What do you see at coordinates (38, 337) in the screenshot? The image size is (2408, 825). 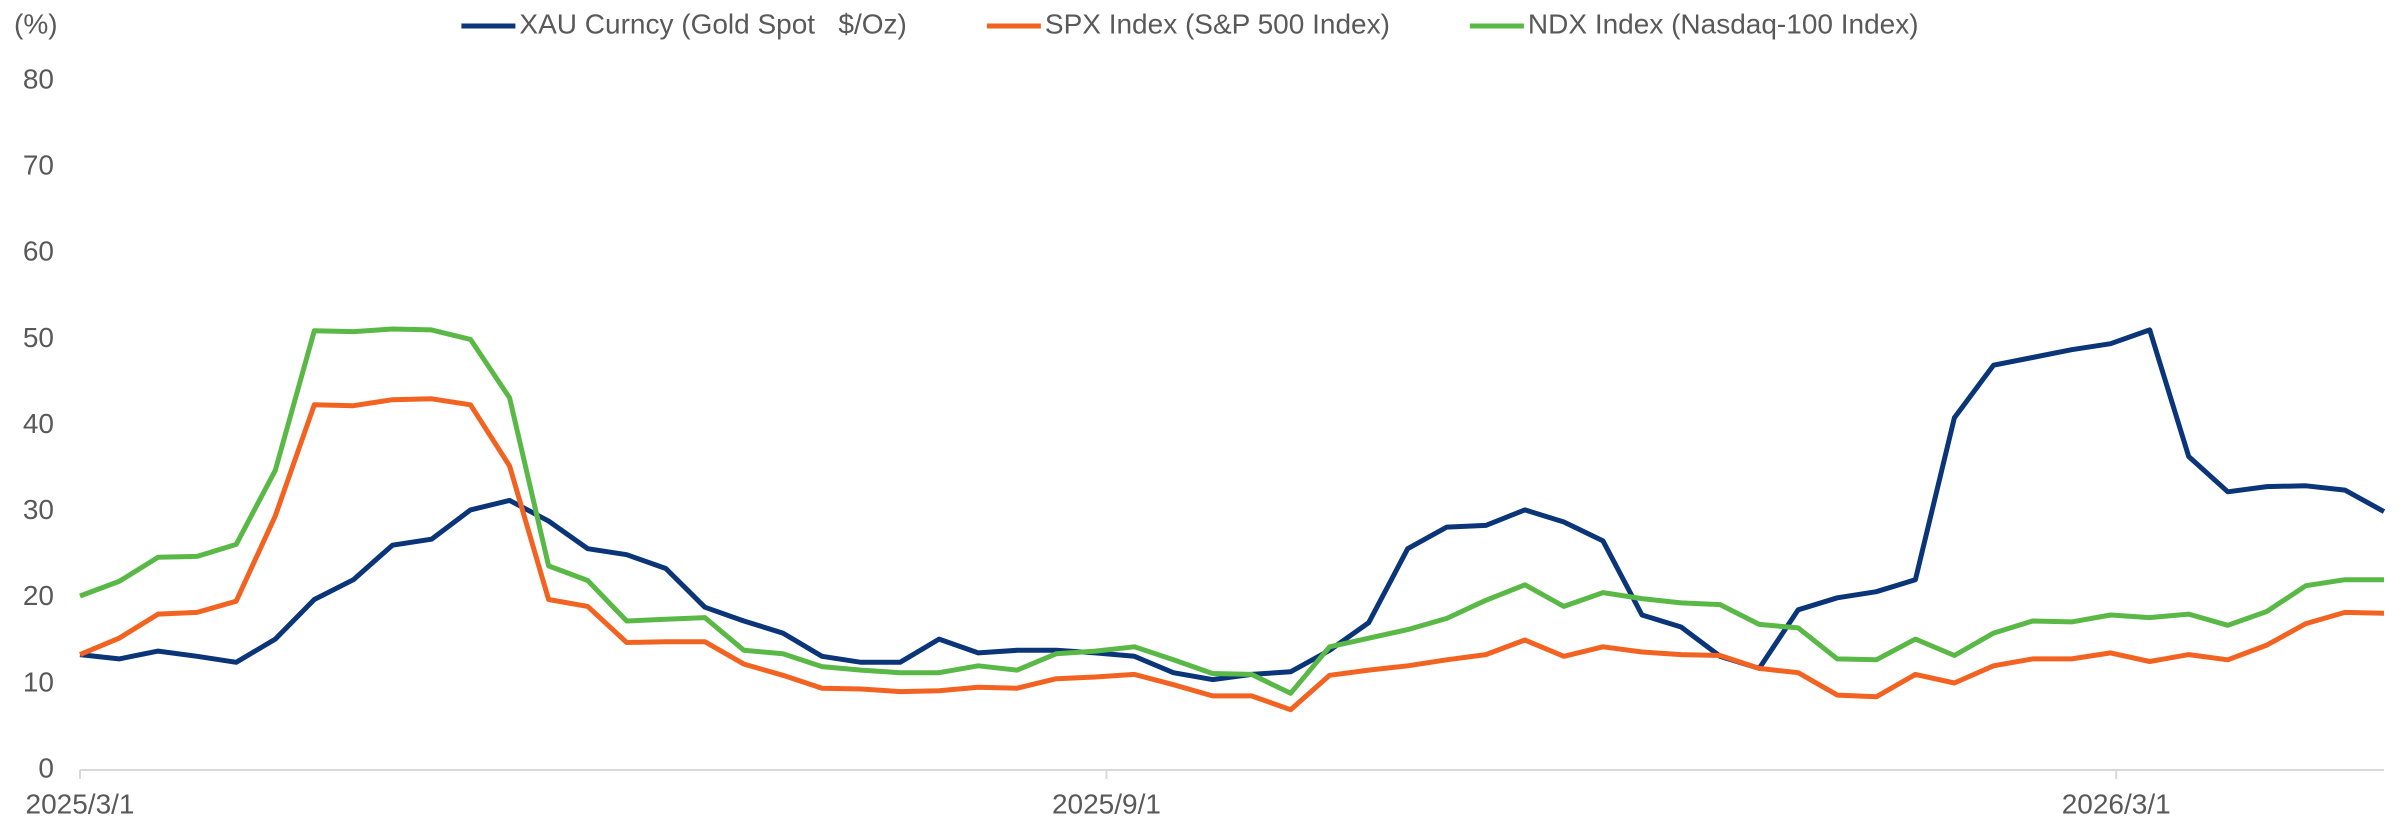 I see `y-tick-label: 50` at bounding box center [38, 337].